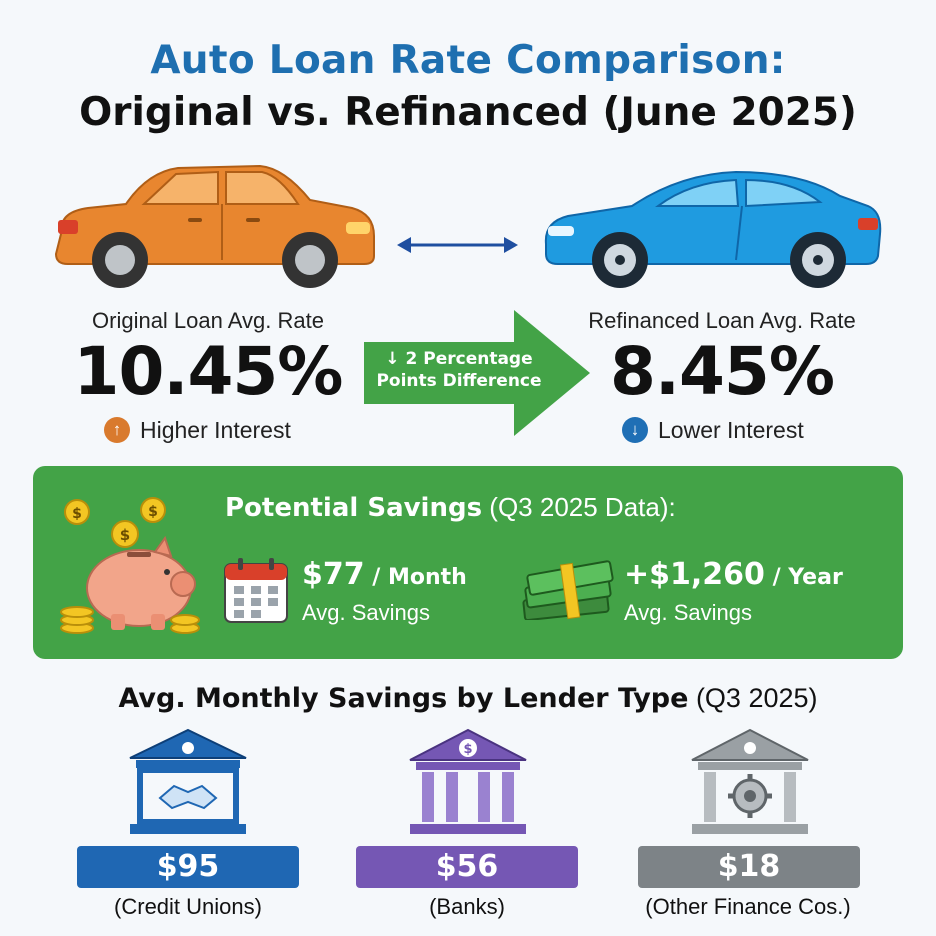 This screenshot has height=936, width=936. What do you see at coordinates (333, 574) in the screenshot?
I see `monthly-savings-amount: $77` at bounding box center [333, 574].